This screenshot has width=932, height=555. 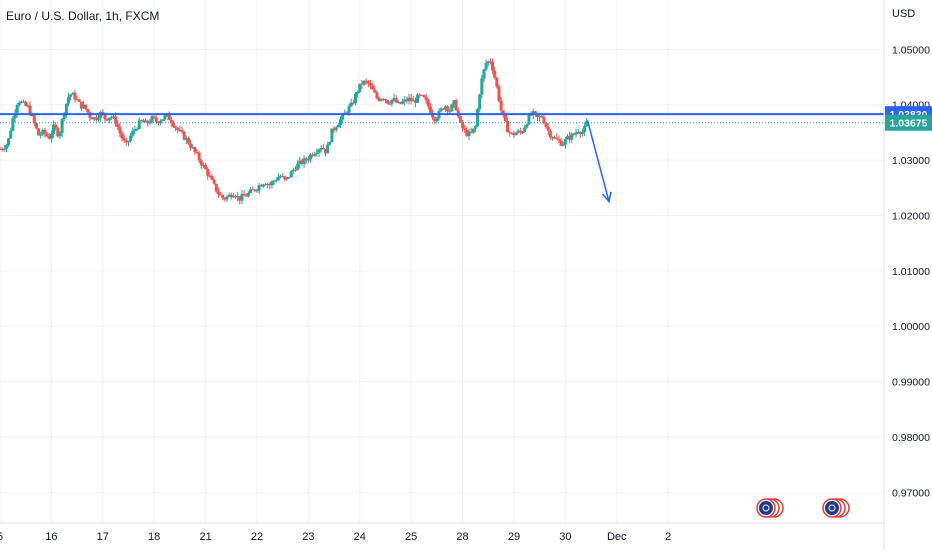 I want to click on projection-arrow, so click(x=599, y=162).